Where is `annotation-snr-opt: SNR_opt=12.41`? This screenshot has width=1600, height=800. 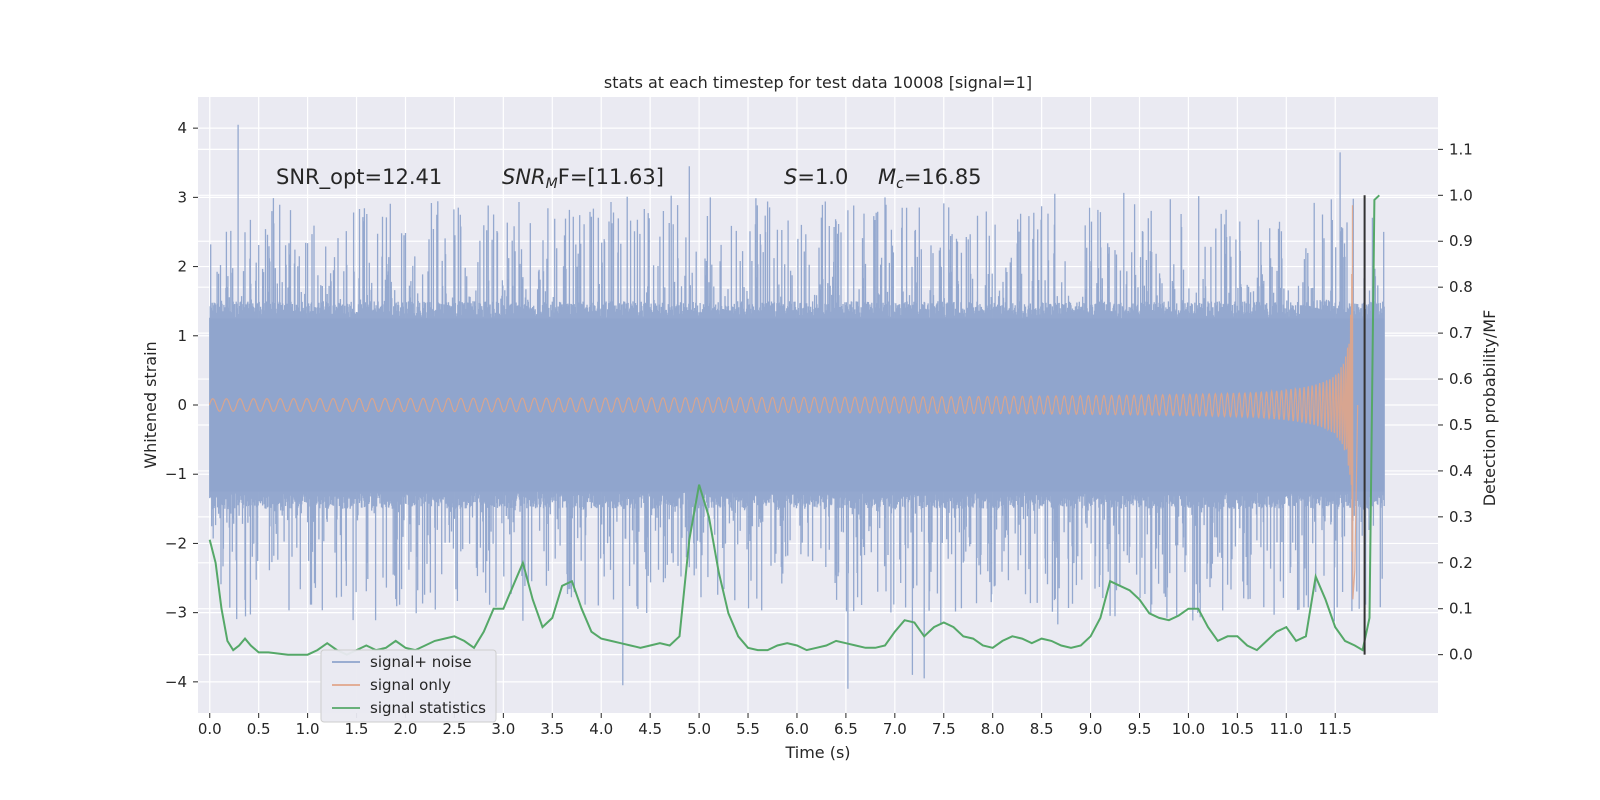 annotation-snr-opt: SNR_opt=12.41 is located at coordinates (359, 177).